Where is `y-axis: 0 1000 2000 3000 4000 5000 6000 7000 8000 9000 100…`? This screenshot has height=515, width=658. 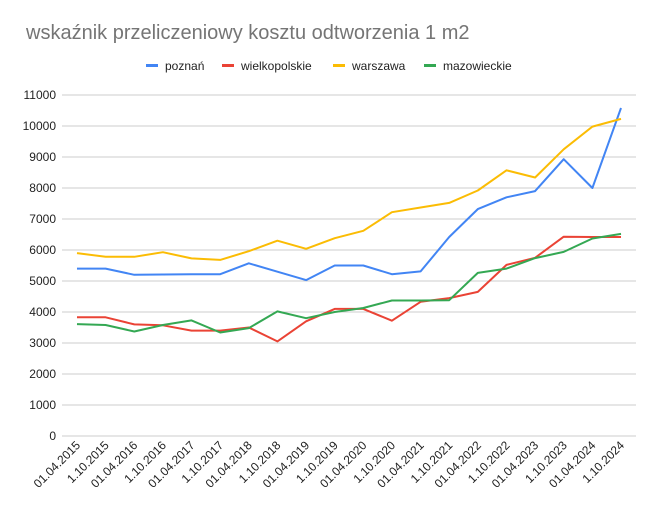 y-axis: 0 1000 2000 3000 4000 5000 6000 7000 8000 9000 100… is located at coordinates (40, 265).